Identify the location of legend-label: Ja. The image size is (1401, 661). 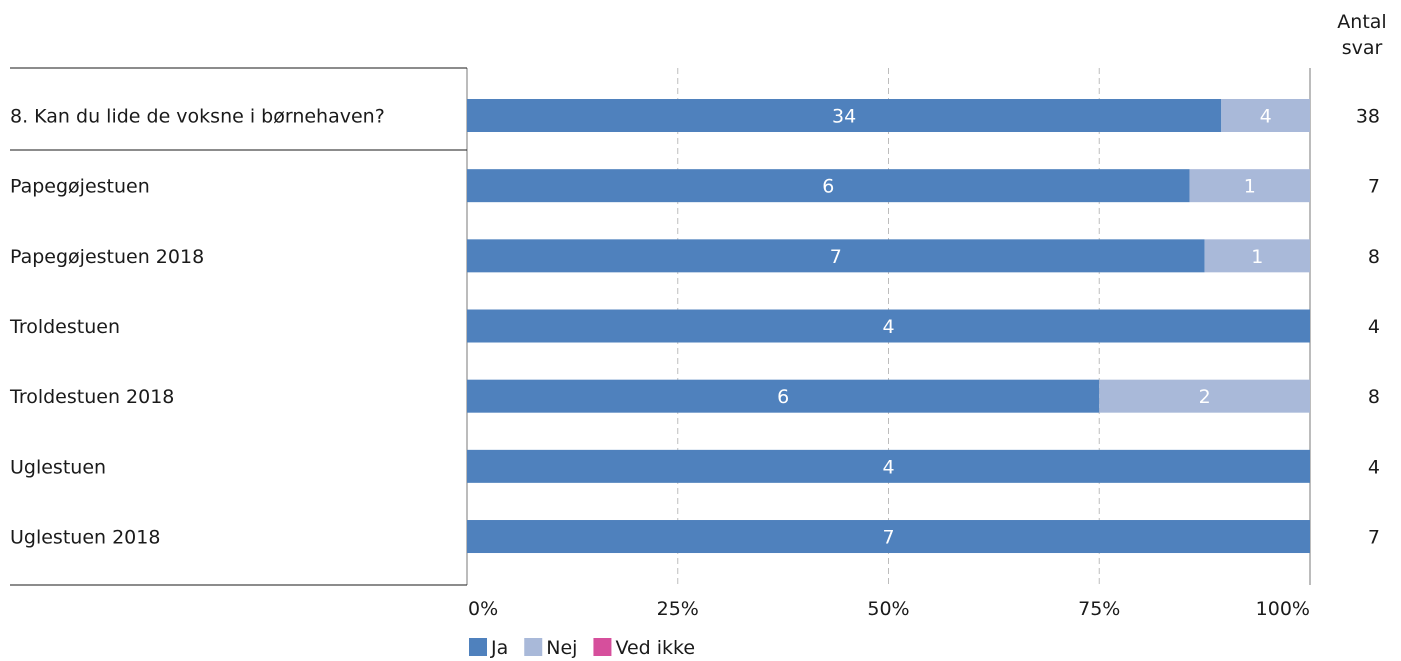
(499, 648).